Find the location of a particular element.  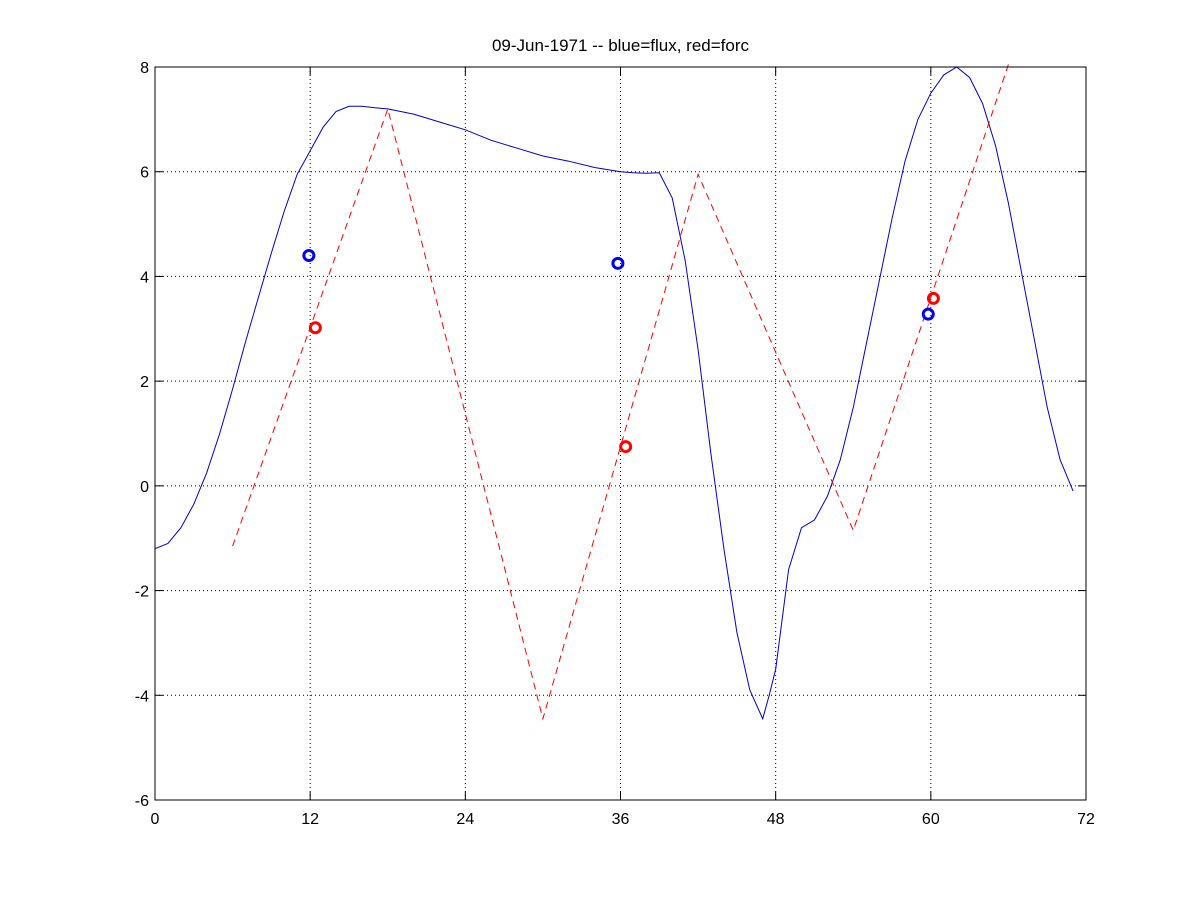

y-tick-label: 6 is located at coordinates (144, 173).